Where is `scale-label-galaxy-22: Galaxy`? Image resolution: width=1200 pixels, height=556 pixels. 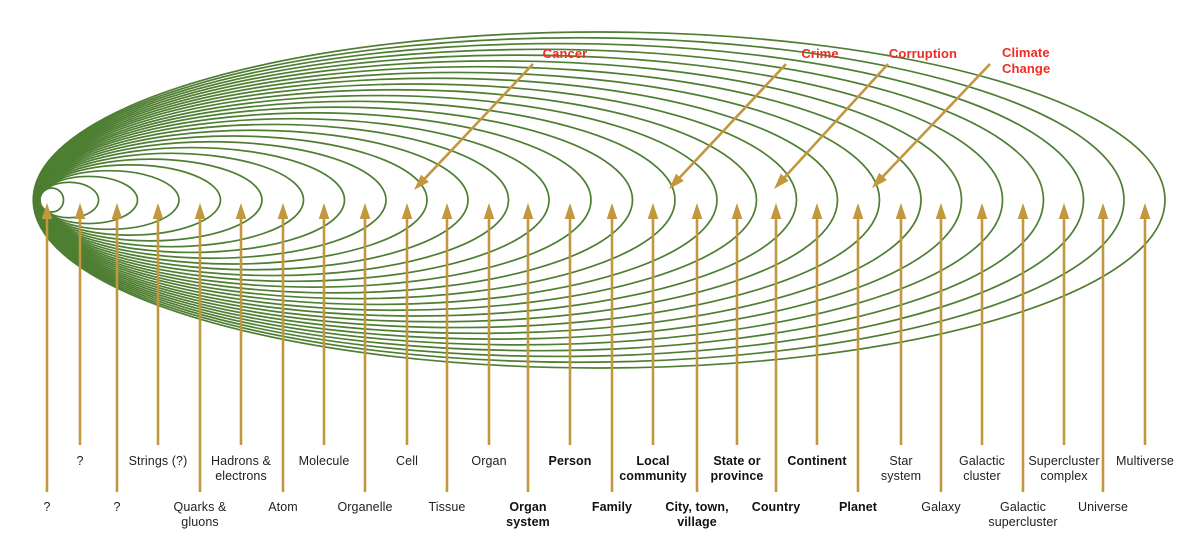 scale-label-galaxy-22: Galaxy is located at coordinates (941, 507).